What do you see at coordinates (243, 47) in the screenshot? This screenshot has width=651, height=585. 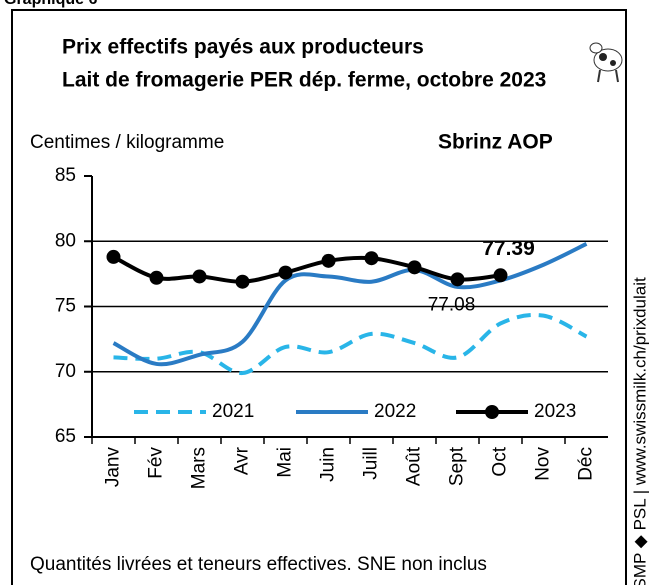 I see `chart-title: Prix effectifs payés aux producteurs` at bounding box center [243, 47].